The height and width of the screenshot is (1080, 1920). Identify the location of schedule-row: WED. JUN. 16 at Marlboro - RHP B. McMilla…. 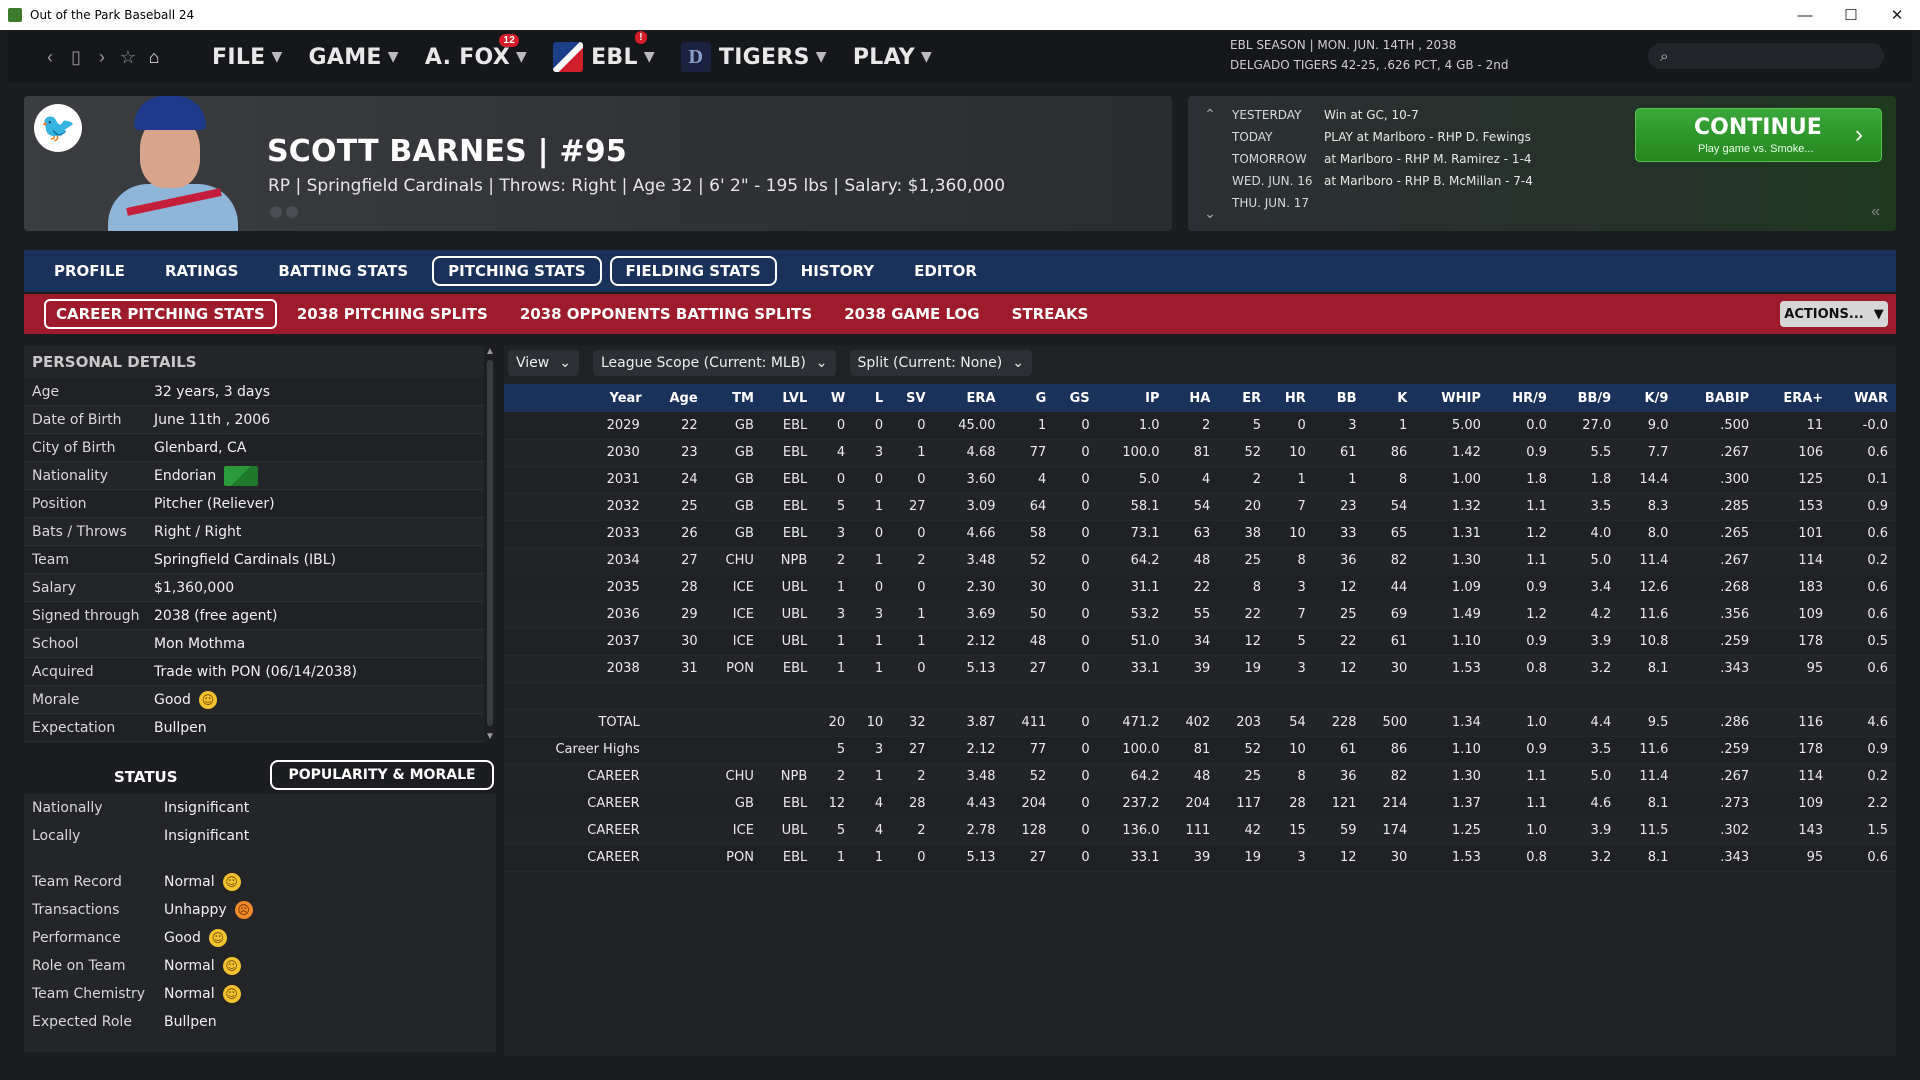
(1382, 181).